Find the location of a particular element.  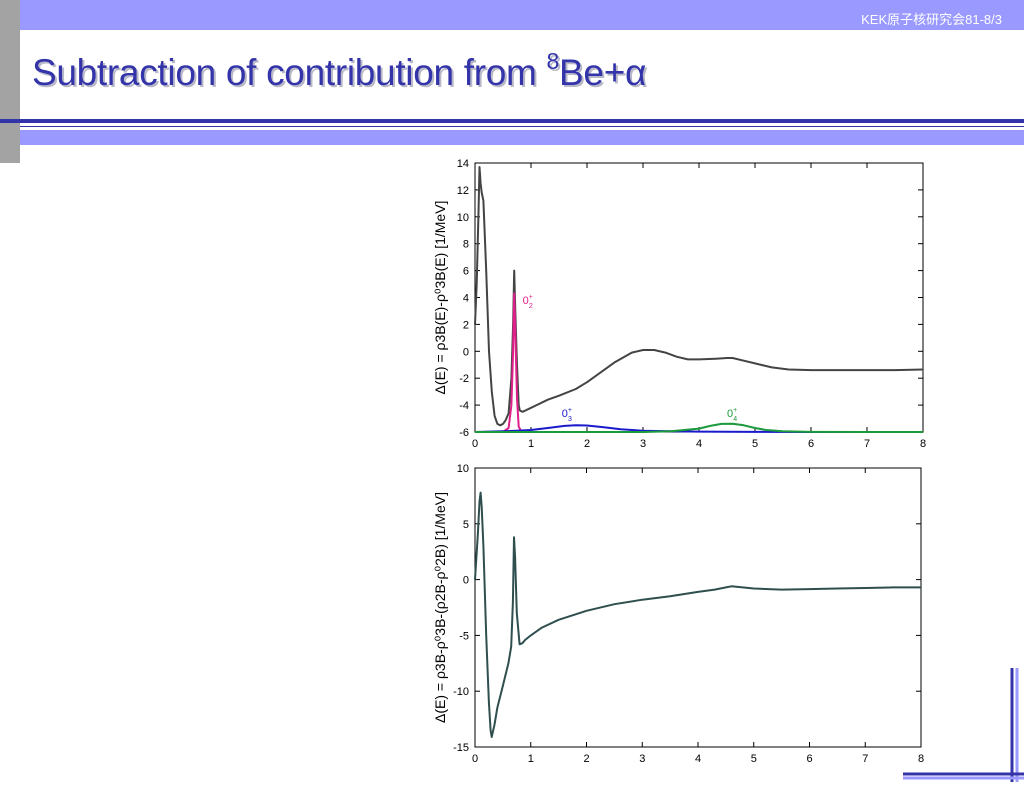

annotation-sub: 3 is located at coordinates (570, 419).